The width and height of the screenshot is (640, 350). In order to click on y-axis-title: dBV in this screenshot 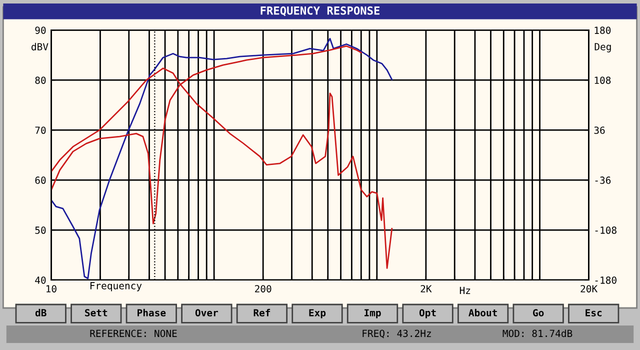, I will do `click(40, 46)`.